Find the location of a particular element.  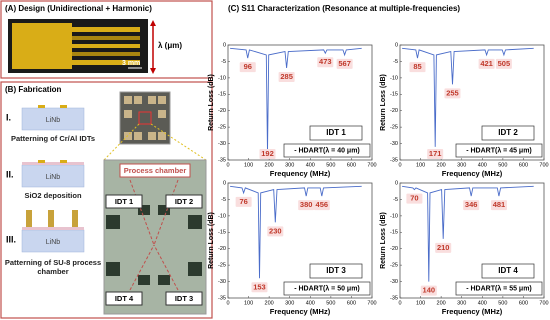

electrode is located at coordinates (41, 161).